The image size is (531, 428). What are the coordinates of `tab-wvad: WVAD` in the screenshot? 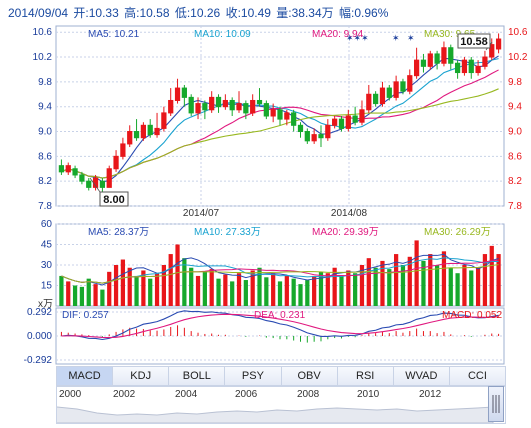 It's located at (422, 376).